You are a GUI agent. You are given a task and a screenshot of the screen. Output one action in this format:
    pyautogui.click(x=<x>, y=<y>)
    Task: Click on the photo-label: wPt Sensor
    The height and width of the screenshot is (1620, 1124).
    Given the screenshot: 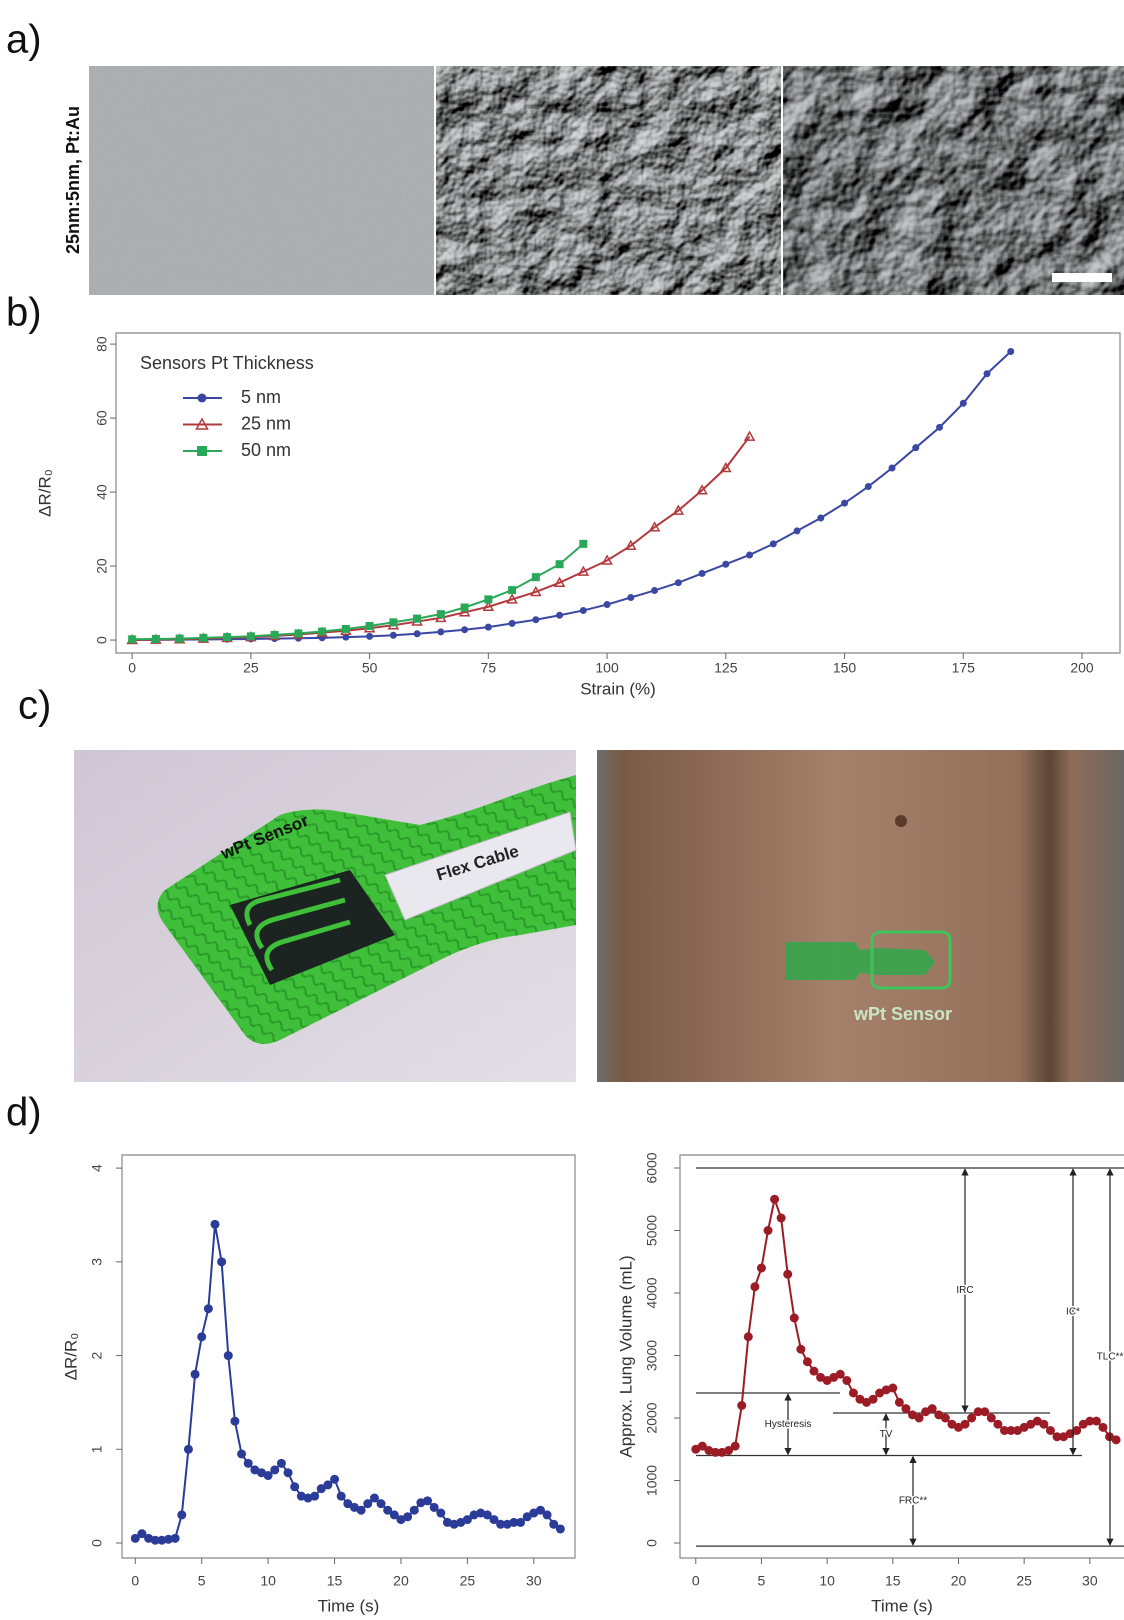 What is the action you would take?
    pyautogui.click(x=902, y=1014)
    